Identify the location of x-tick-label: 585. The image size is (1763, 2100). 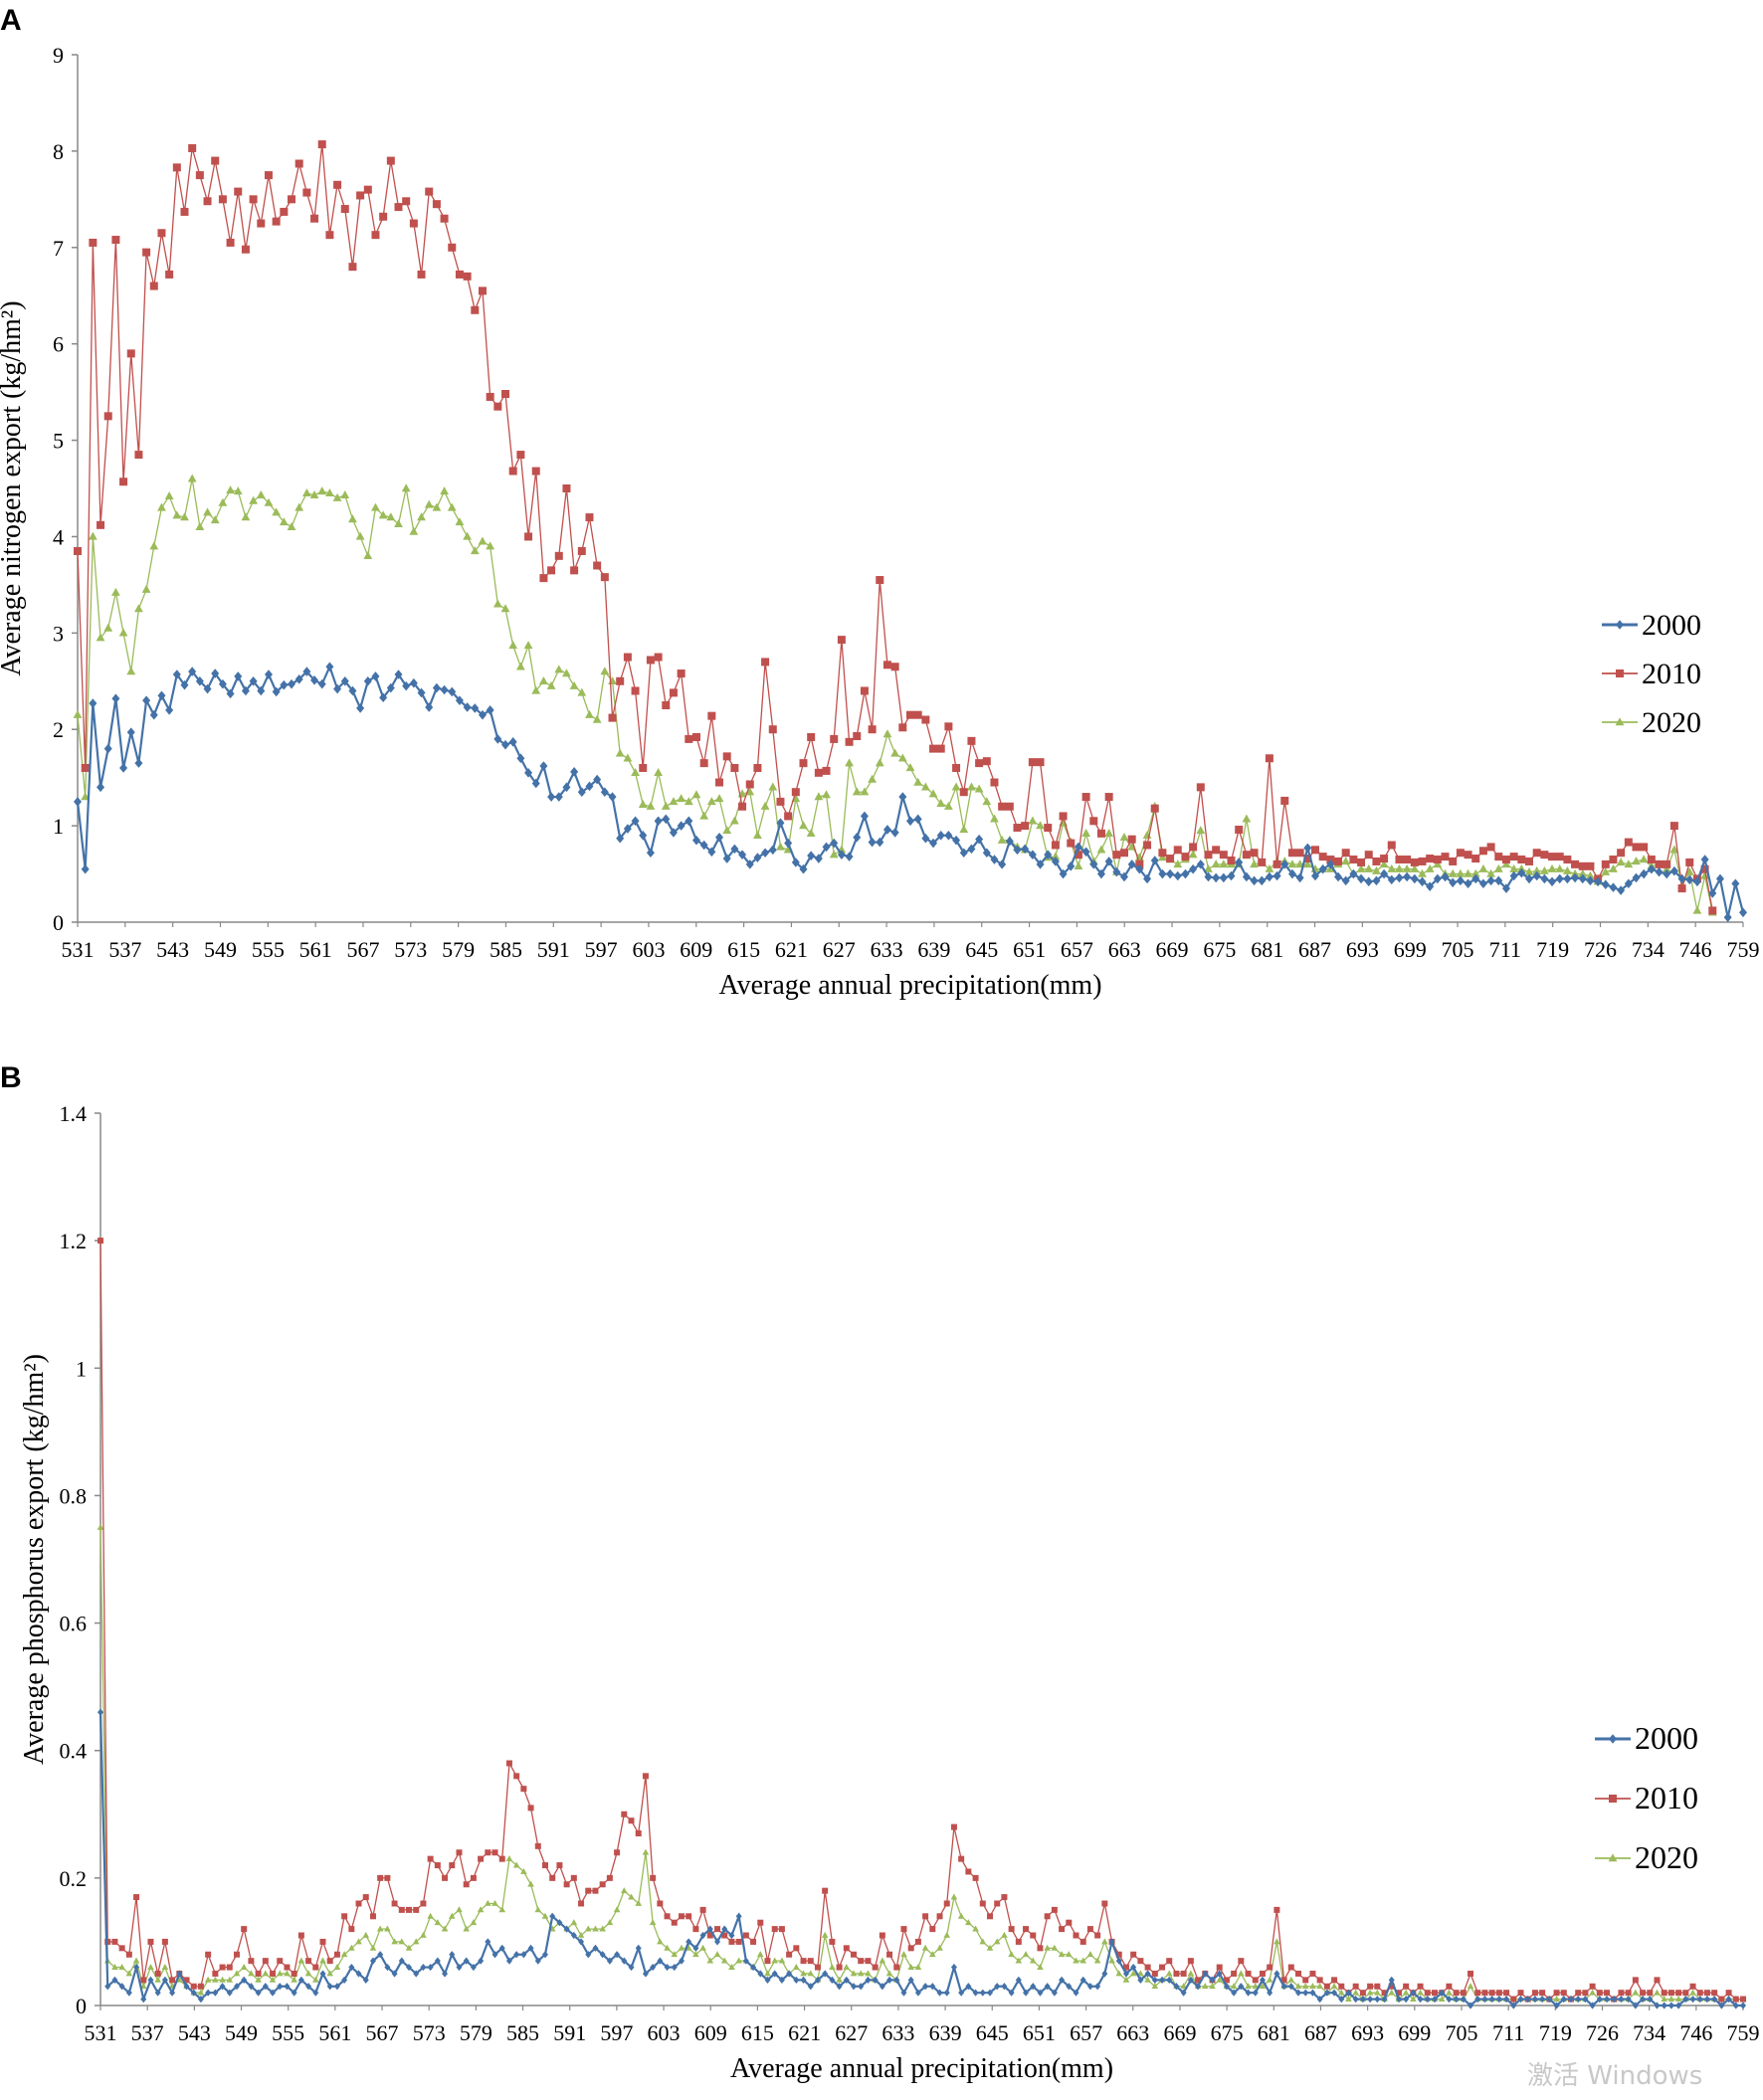
(522, 2032).